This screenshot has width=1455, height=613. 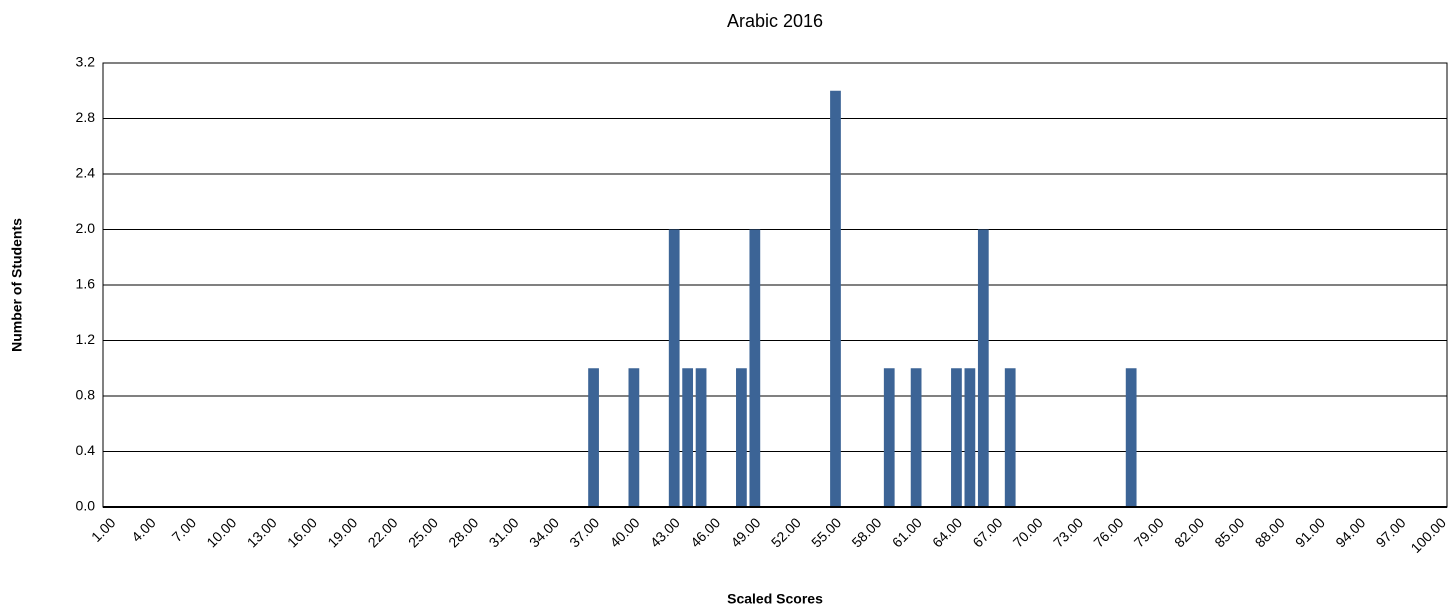 What do you see at coordinates (423, 532) in the screenshot?
I see `x-tick-label: 25.00` at bounding box center [423, 532].